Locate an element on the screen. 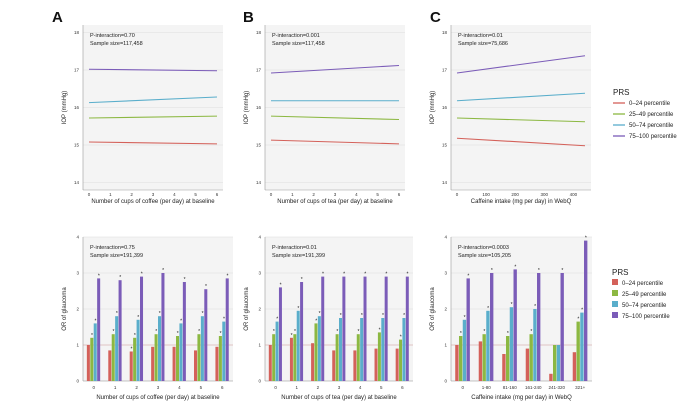 The image size is (693, 408). x-tick-label-a2: 5 is located at coordinates (201, 387).